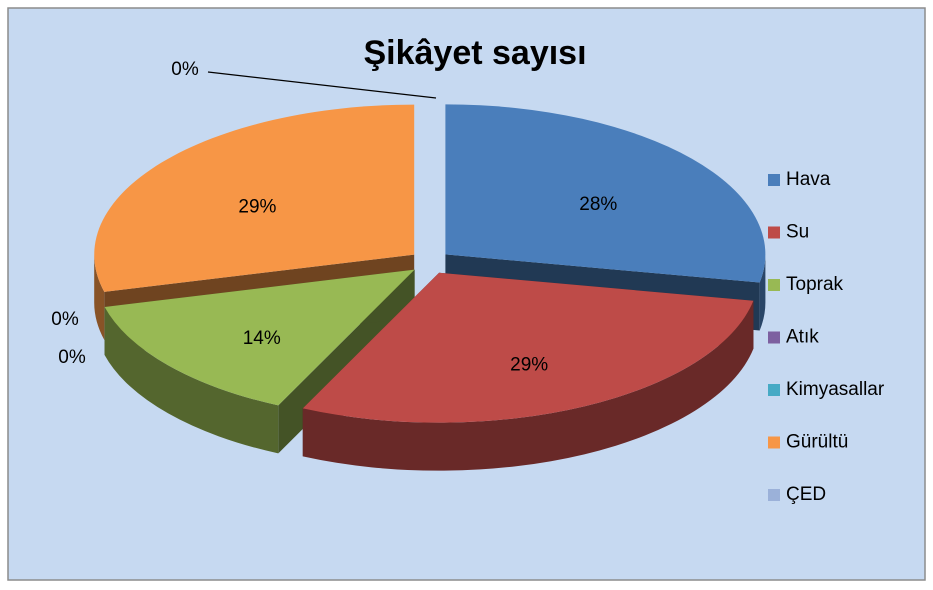 This screenshot has width=933, height=590. What do you see at coordinates (598, 204) in the screenshot?
I see `data-label: 28%` at bounding box center [598, 204].